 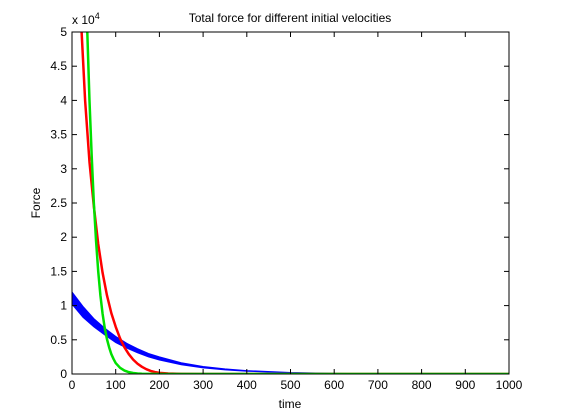 What do you see at coordinates (36, 202) in the screenshot?
I see `y-axis-label: Force` at bounding box center [36, 202].